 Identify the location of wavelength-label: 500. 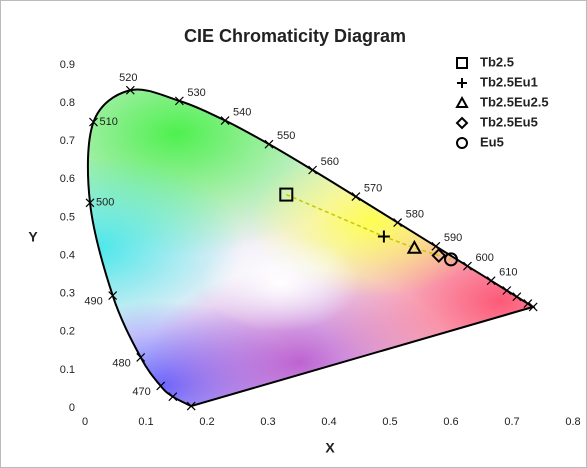
(105, 203).